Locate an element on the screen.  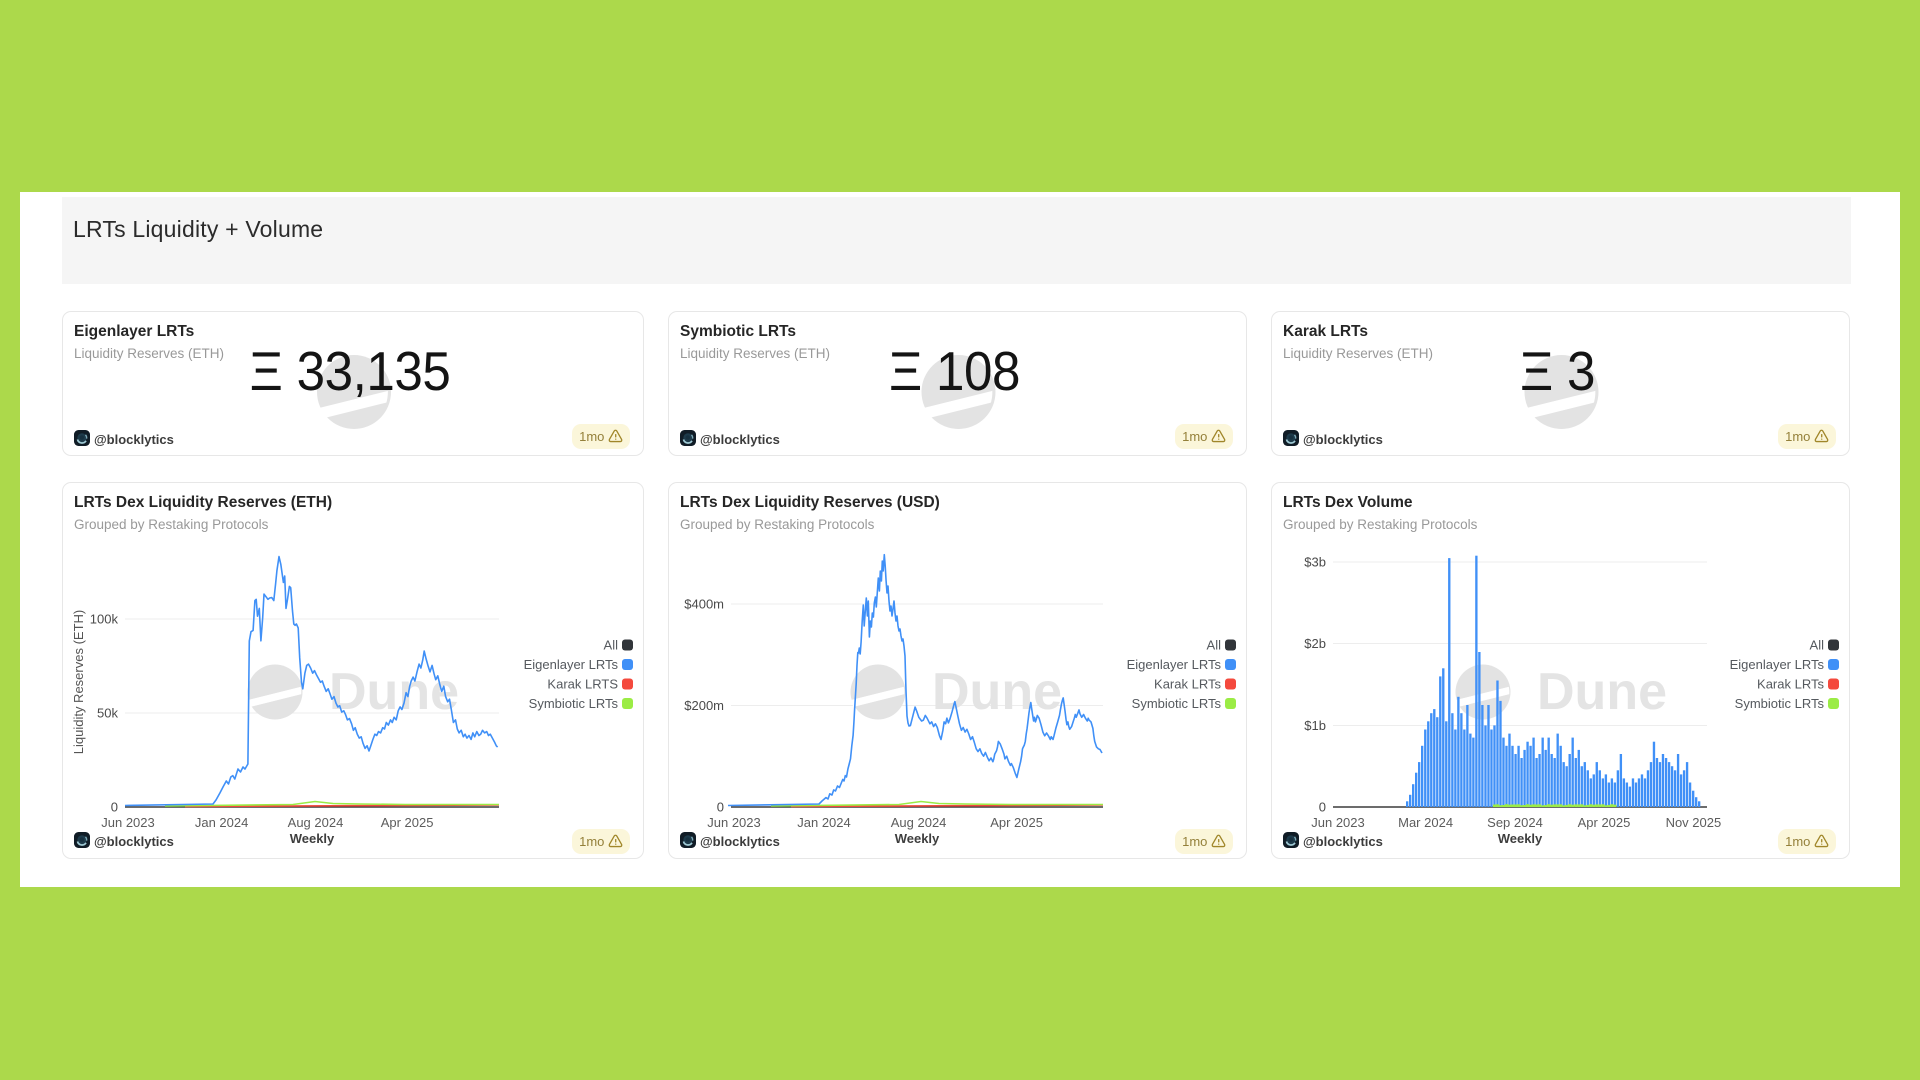
svg-text: 50k is located at coordinates (107, 713).